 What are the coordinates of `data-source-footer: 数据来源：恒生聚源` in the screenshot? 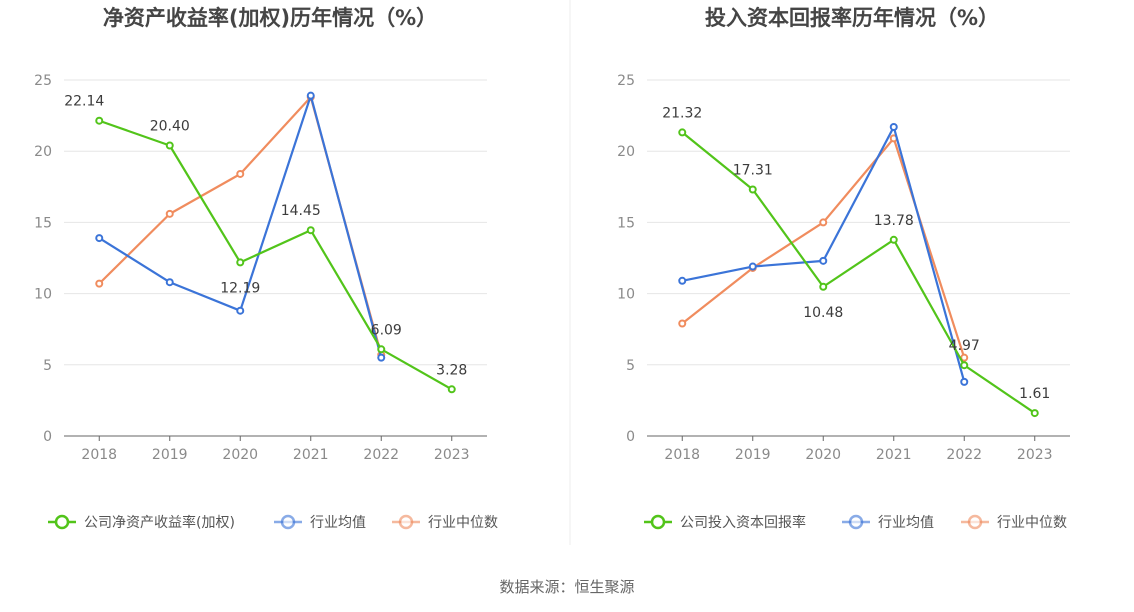 It's located at (566, 587).